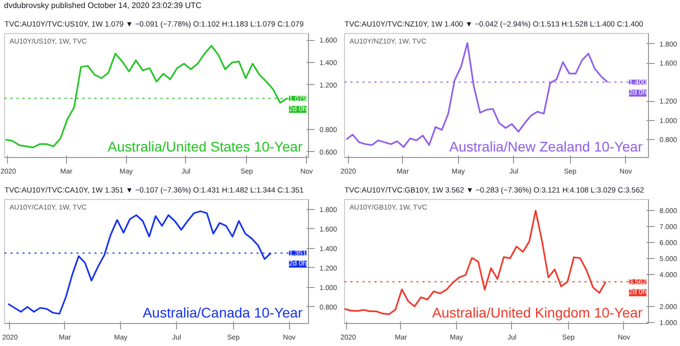 The image size is (680, 346). Describe the element at coordinates (222, 312) in the screenshot. I see `annotation: Australia/Canada 10-Year` at that location.